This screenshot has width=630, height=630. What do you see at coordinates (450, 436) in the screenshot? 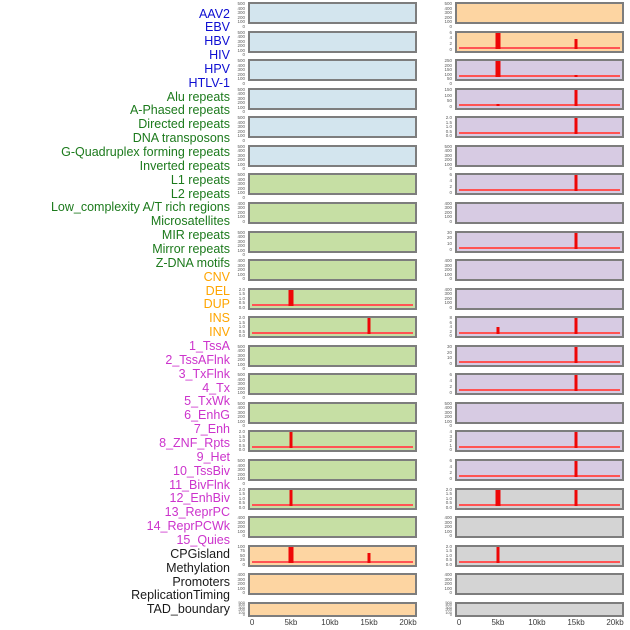
I see `y-tick-label: 3` at bounding box center [450, 436].